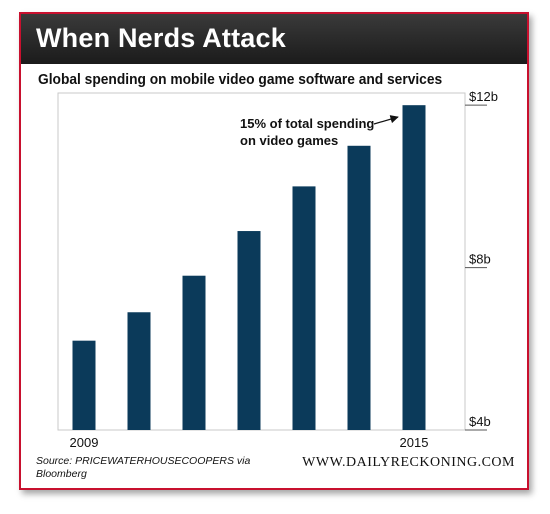 This screenshot has width=550, height=514. Describe the element at coordinates (194, 352) in the screenshot. I see `bar-2011` at that location.